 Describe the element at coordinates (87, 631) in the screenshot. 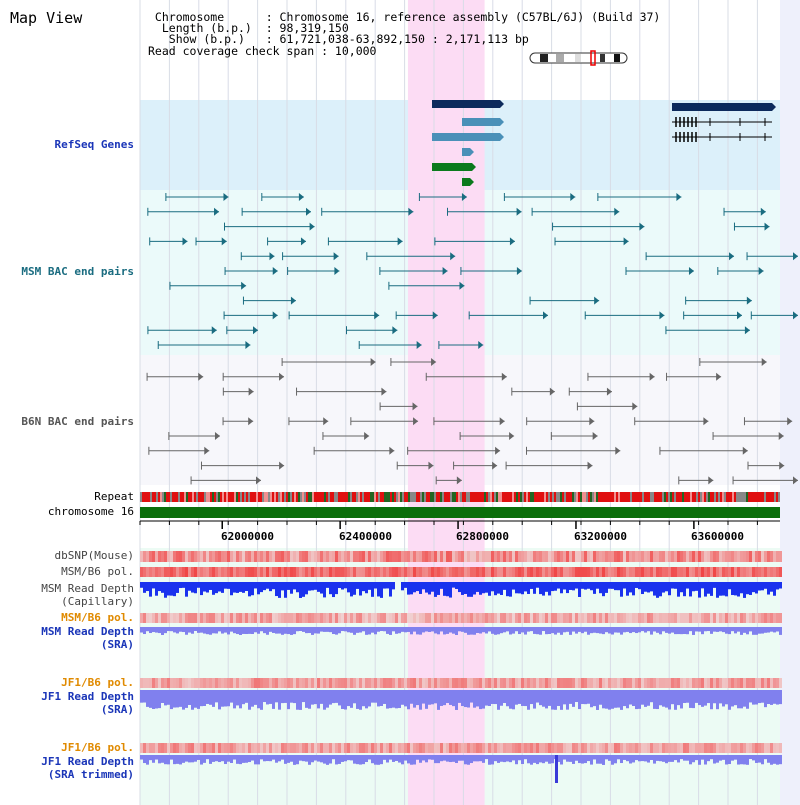

I see `track-label-msm-depth-sra: MSM Read Depth` at that location.